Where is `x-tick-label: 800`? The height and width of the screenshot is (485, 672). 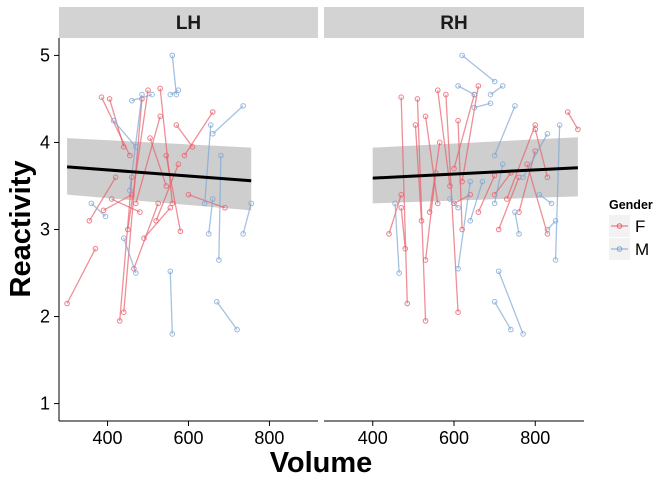 x-tick-label: 800 is located at coordinates (535, 438).